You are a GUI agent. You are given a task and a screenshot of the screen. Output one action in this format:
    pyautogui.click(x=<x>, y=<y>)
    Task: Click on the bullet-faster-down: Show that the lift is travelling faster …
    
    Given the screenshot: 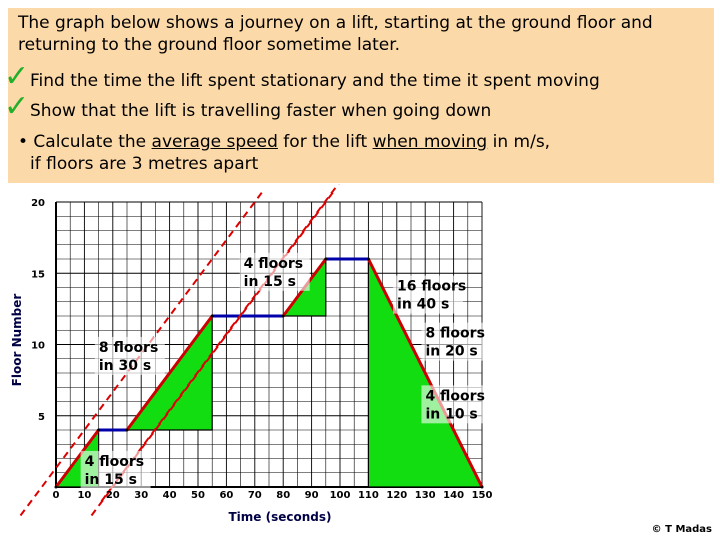 What is the action you would take?
    pyautogui.click(x=261, y=111)
    